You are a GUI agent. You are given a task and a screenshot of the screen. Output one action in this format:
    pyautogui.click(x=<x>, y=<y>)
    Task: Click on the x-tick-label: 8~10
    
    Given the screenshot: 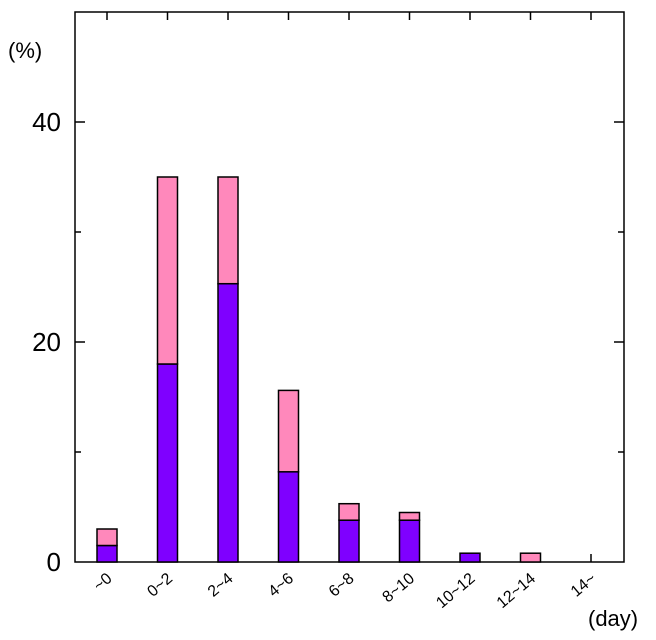 What is the action you would take?
    pyautogui.click(x=399, y=588)
    